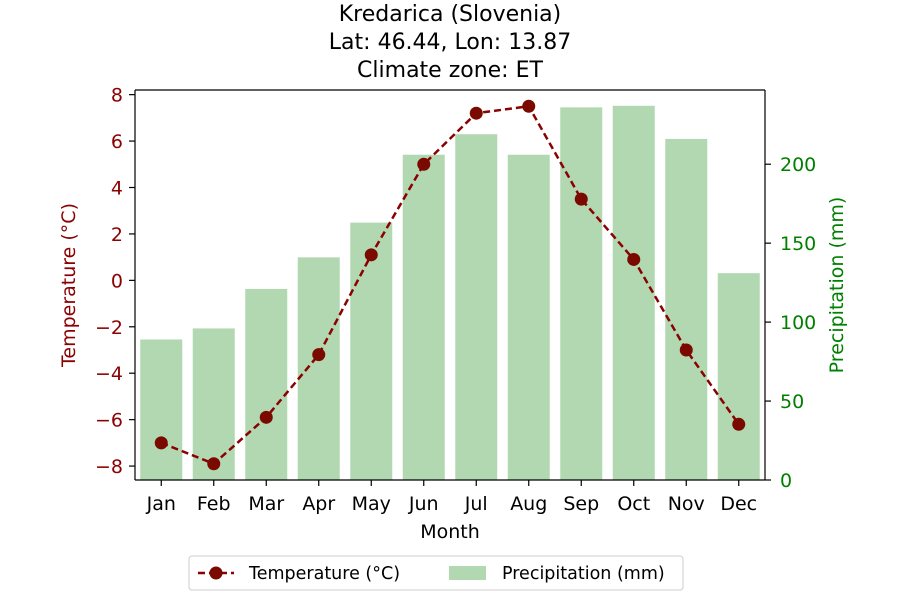 The width and height of the screenshot is (900, 600). I want to click on left-tick-label: 2, so click(117, 235).